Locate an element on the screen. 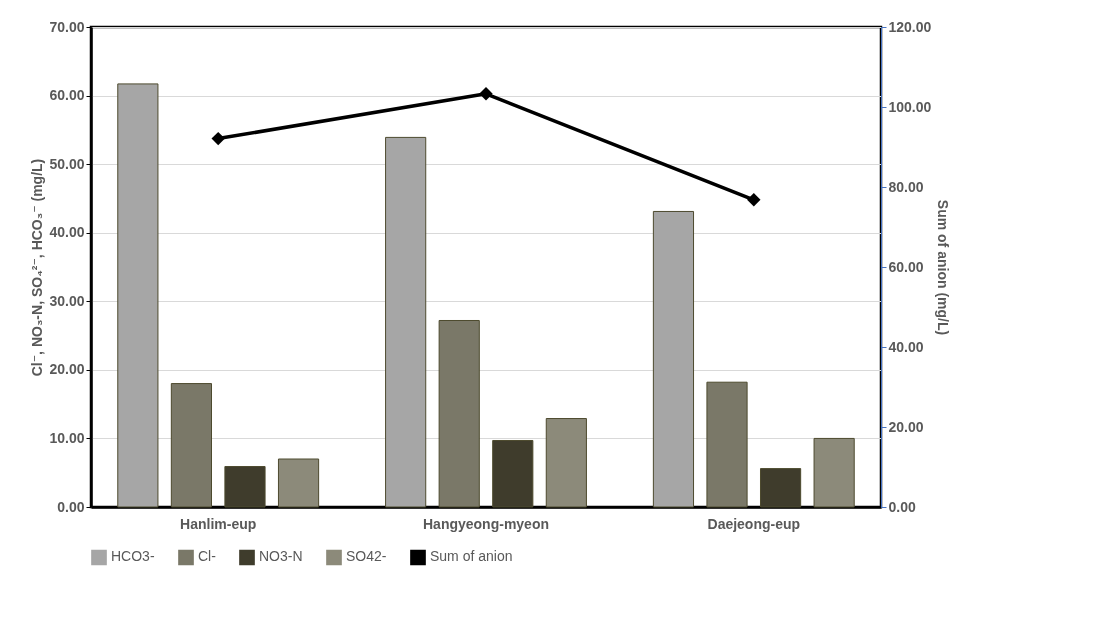 The height and width of the screenshot is (634, 1093). x-tick-label: Hangyeong-myeon is located at coordinates (486, 523).